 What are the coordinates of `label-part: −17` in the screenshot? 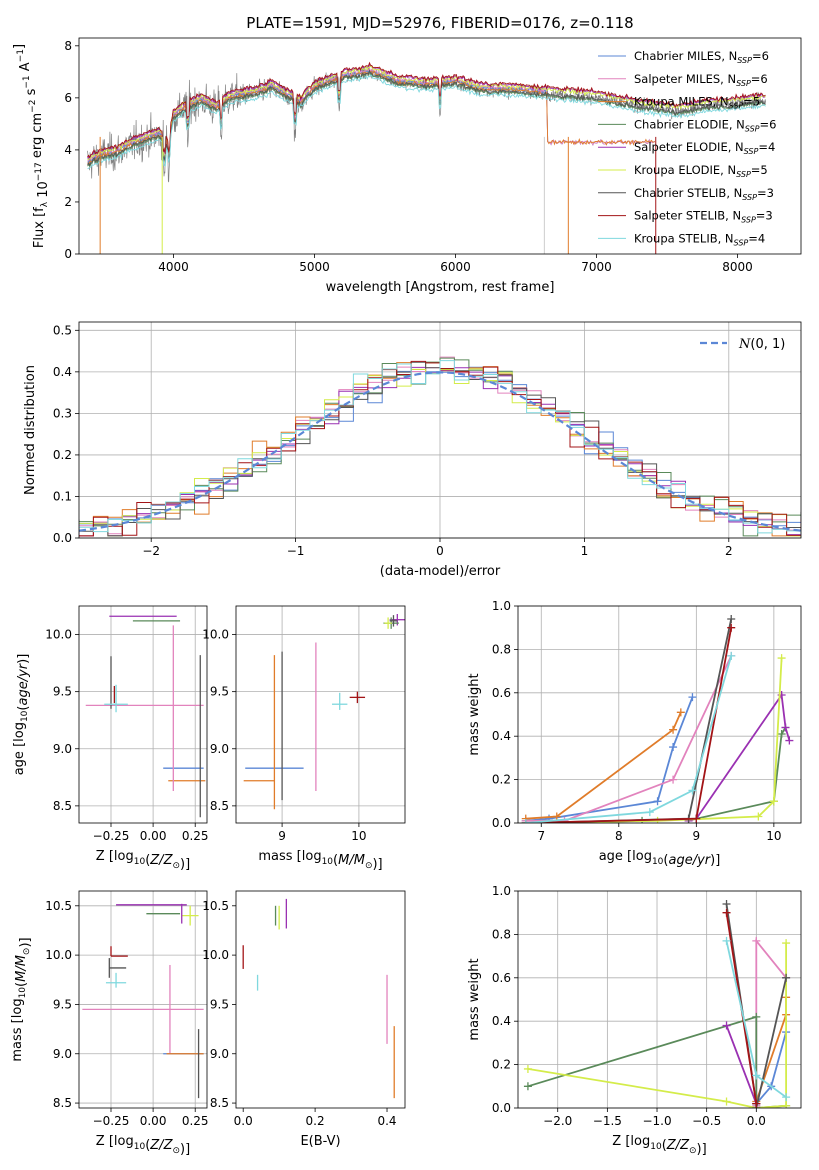 It's located at (39, 171).